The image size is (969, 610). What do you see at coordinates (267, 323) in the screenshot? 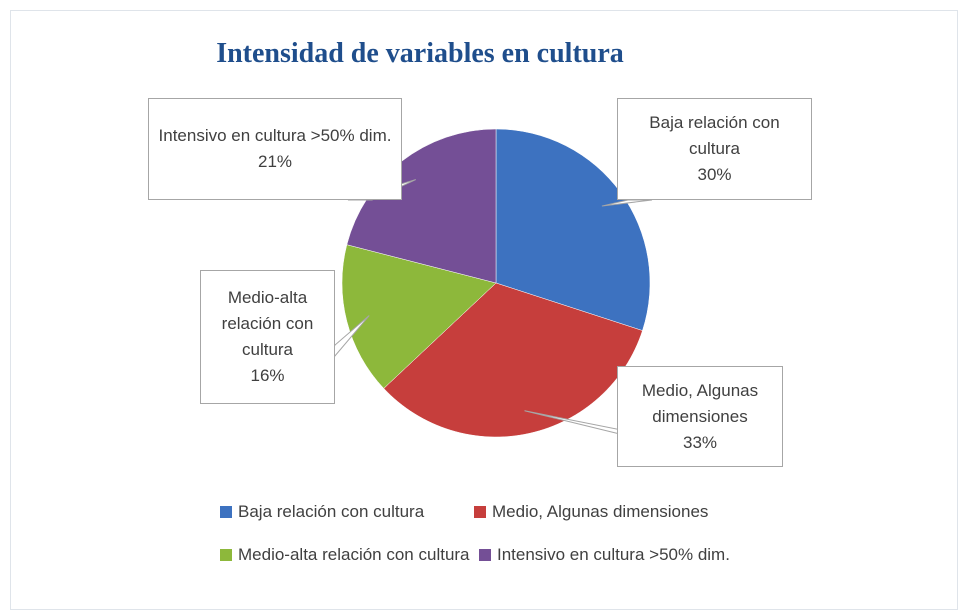
I see `label-name: Medio-alta relación con cultura` at bounding box center [267, 323].